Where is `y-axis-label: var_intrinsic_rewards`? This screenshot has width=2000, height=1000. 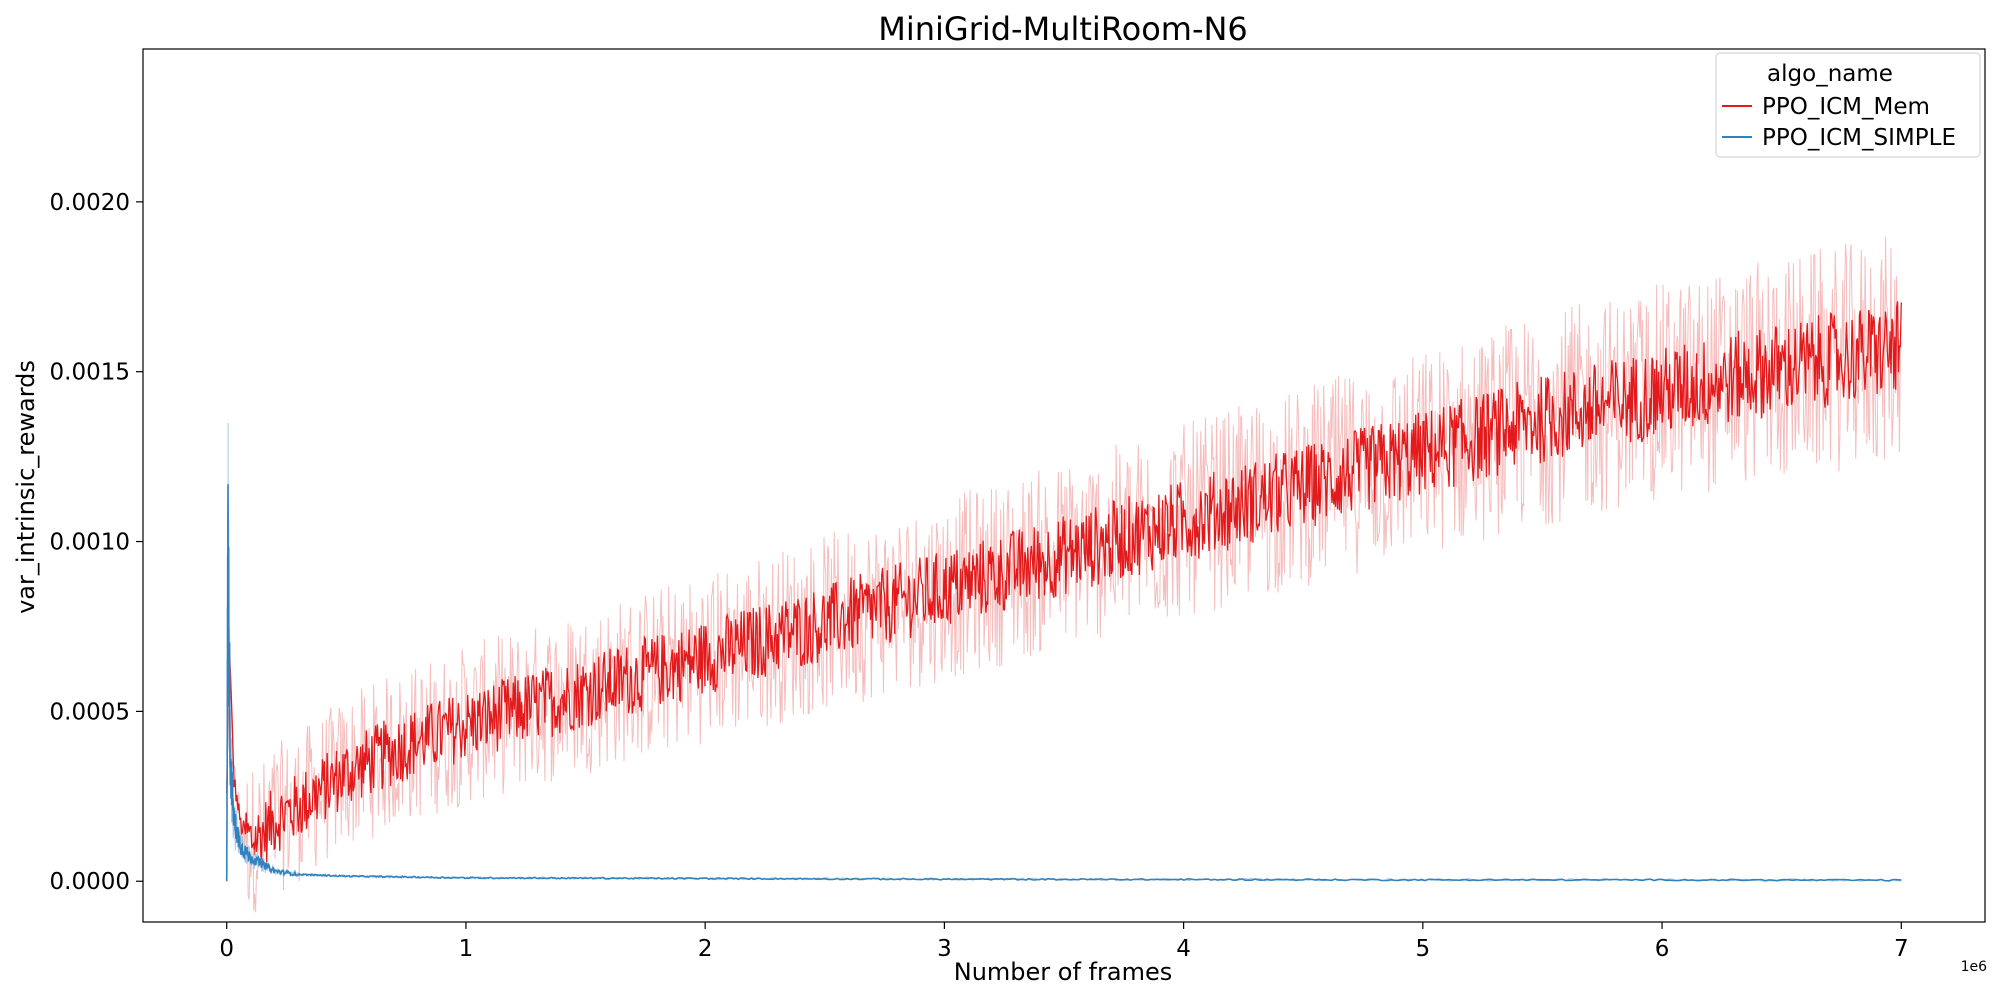
y-axis-label: var_intrinsic_rewards is located at coordinates (26, 487).